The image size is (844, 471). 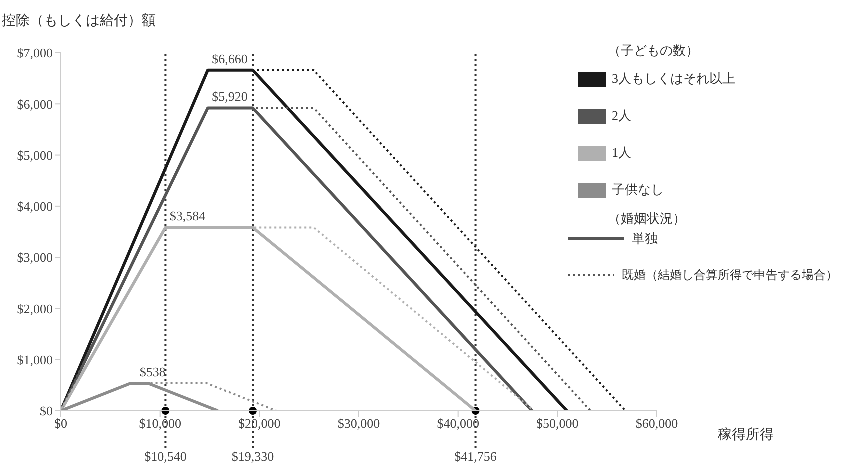 What do you see at coordinates (35, 360) in the screenshot?
I see `y-tick-label: $1,000` at bounding box center [35, 360].